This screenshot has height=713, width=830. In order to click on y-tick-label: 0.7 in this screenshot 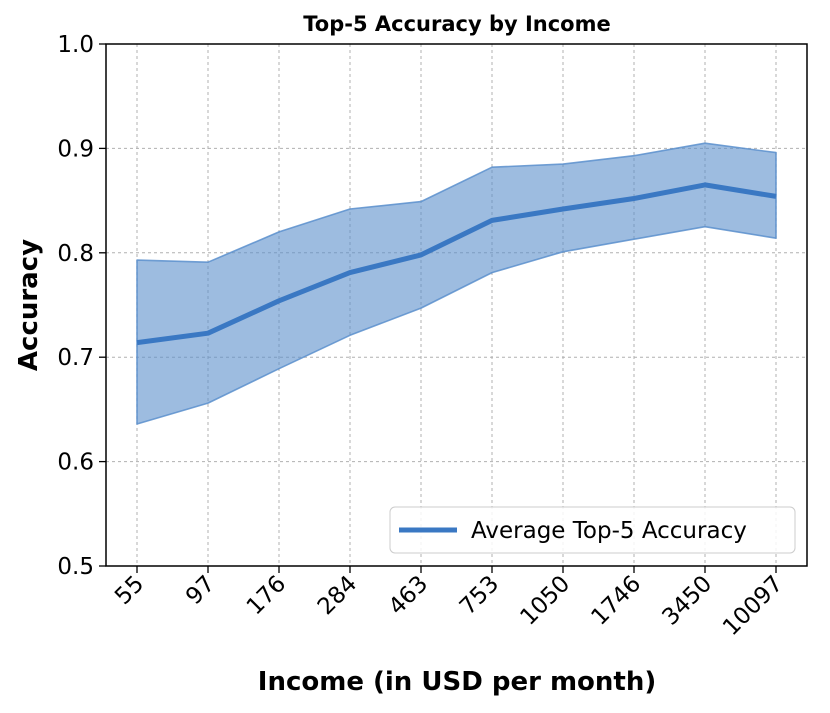, I will do `click(75, 358)`.